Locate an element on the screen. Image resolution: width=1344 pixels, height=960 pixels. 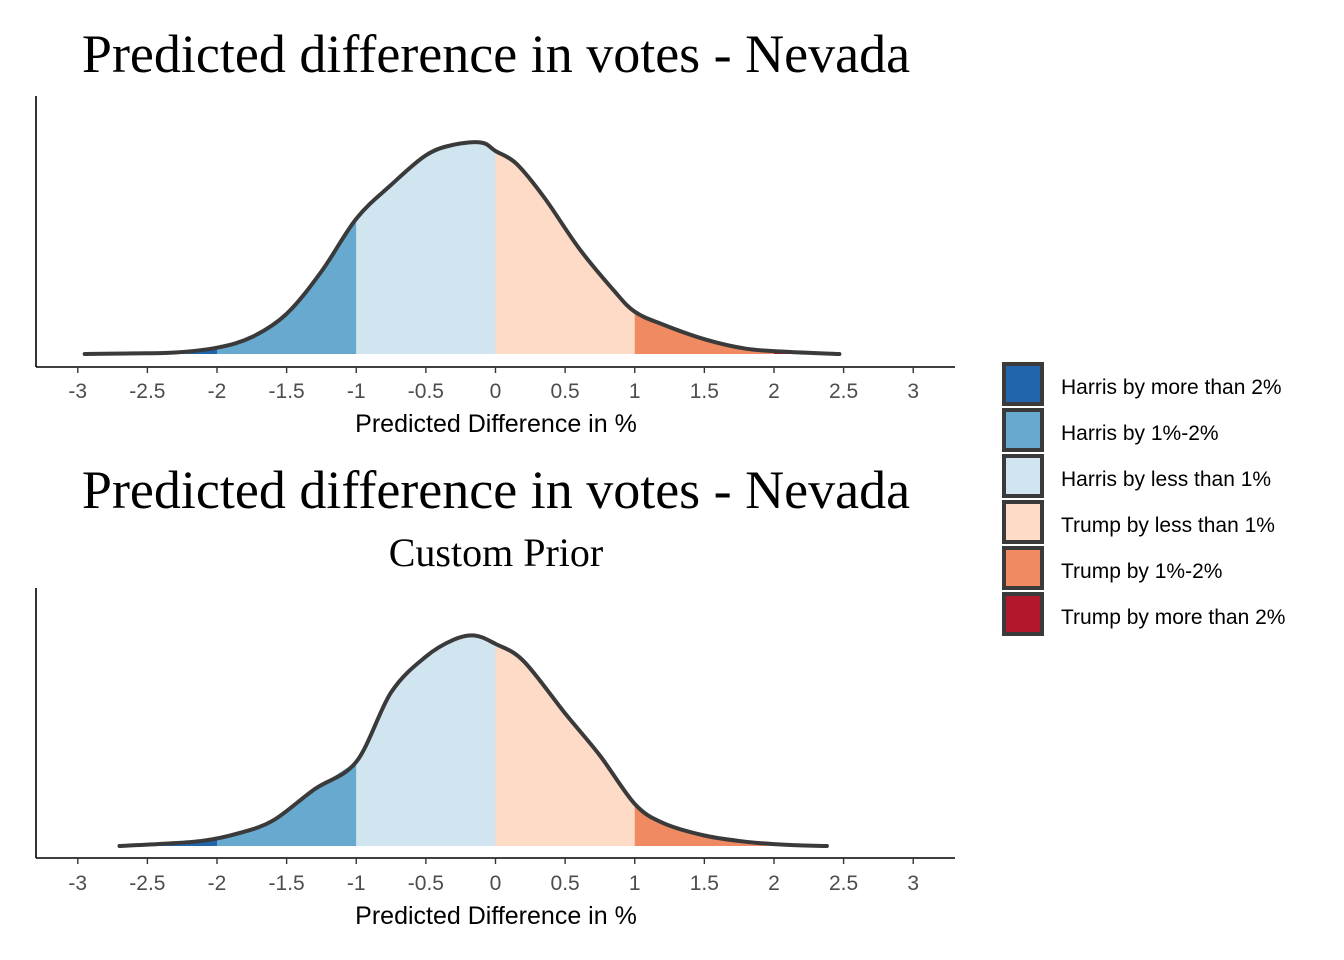
legend-item: Harris by less than 1% is located at coordinates (1136, 476).